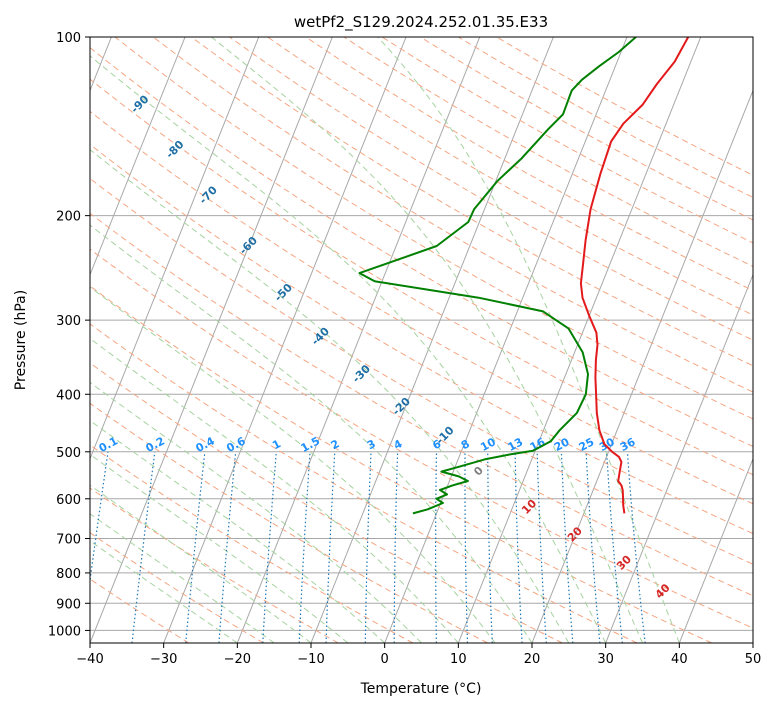  Describe the element at coordinates (68, 453) in the screenshot. I see `y-tick-label: 500` at that location.